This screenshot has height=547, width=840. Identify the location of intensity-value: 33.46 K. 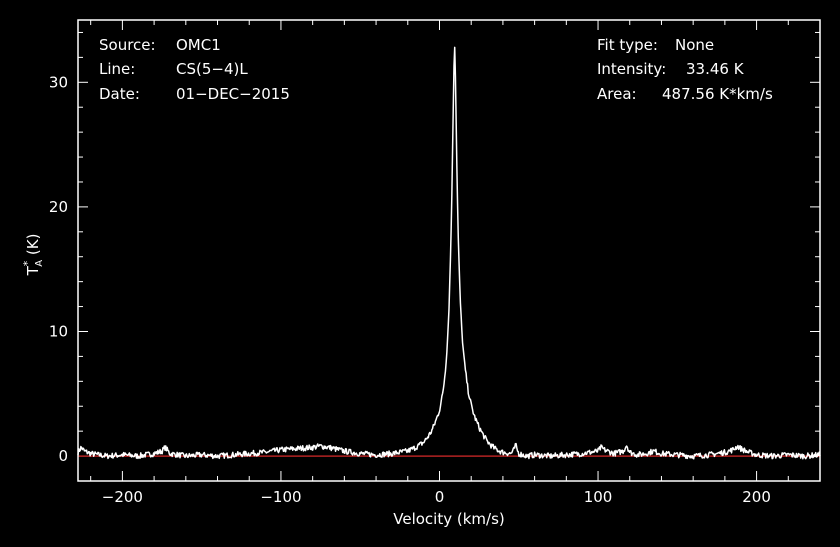
(715, 69).